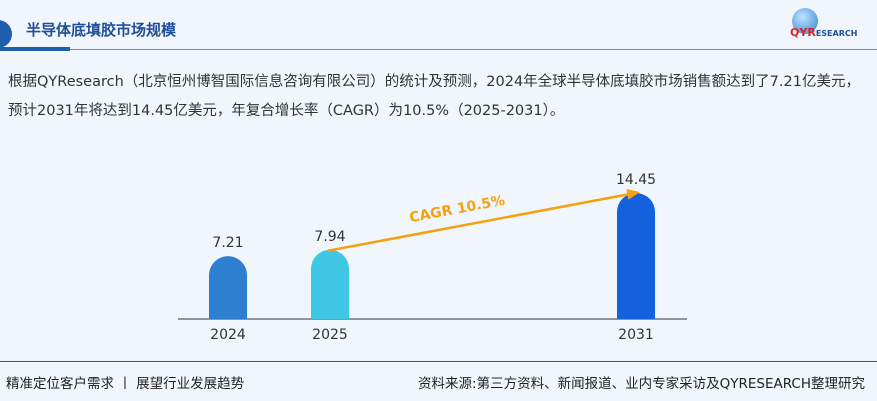  Describe the element at coordinates (633, 194) in the screenshot. I see `cagr-arrowhead-icon` at that location.